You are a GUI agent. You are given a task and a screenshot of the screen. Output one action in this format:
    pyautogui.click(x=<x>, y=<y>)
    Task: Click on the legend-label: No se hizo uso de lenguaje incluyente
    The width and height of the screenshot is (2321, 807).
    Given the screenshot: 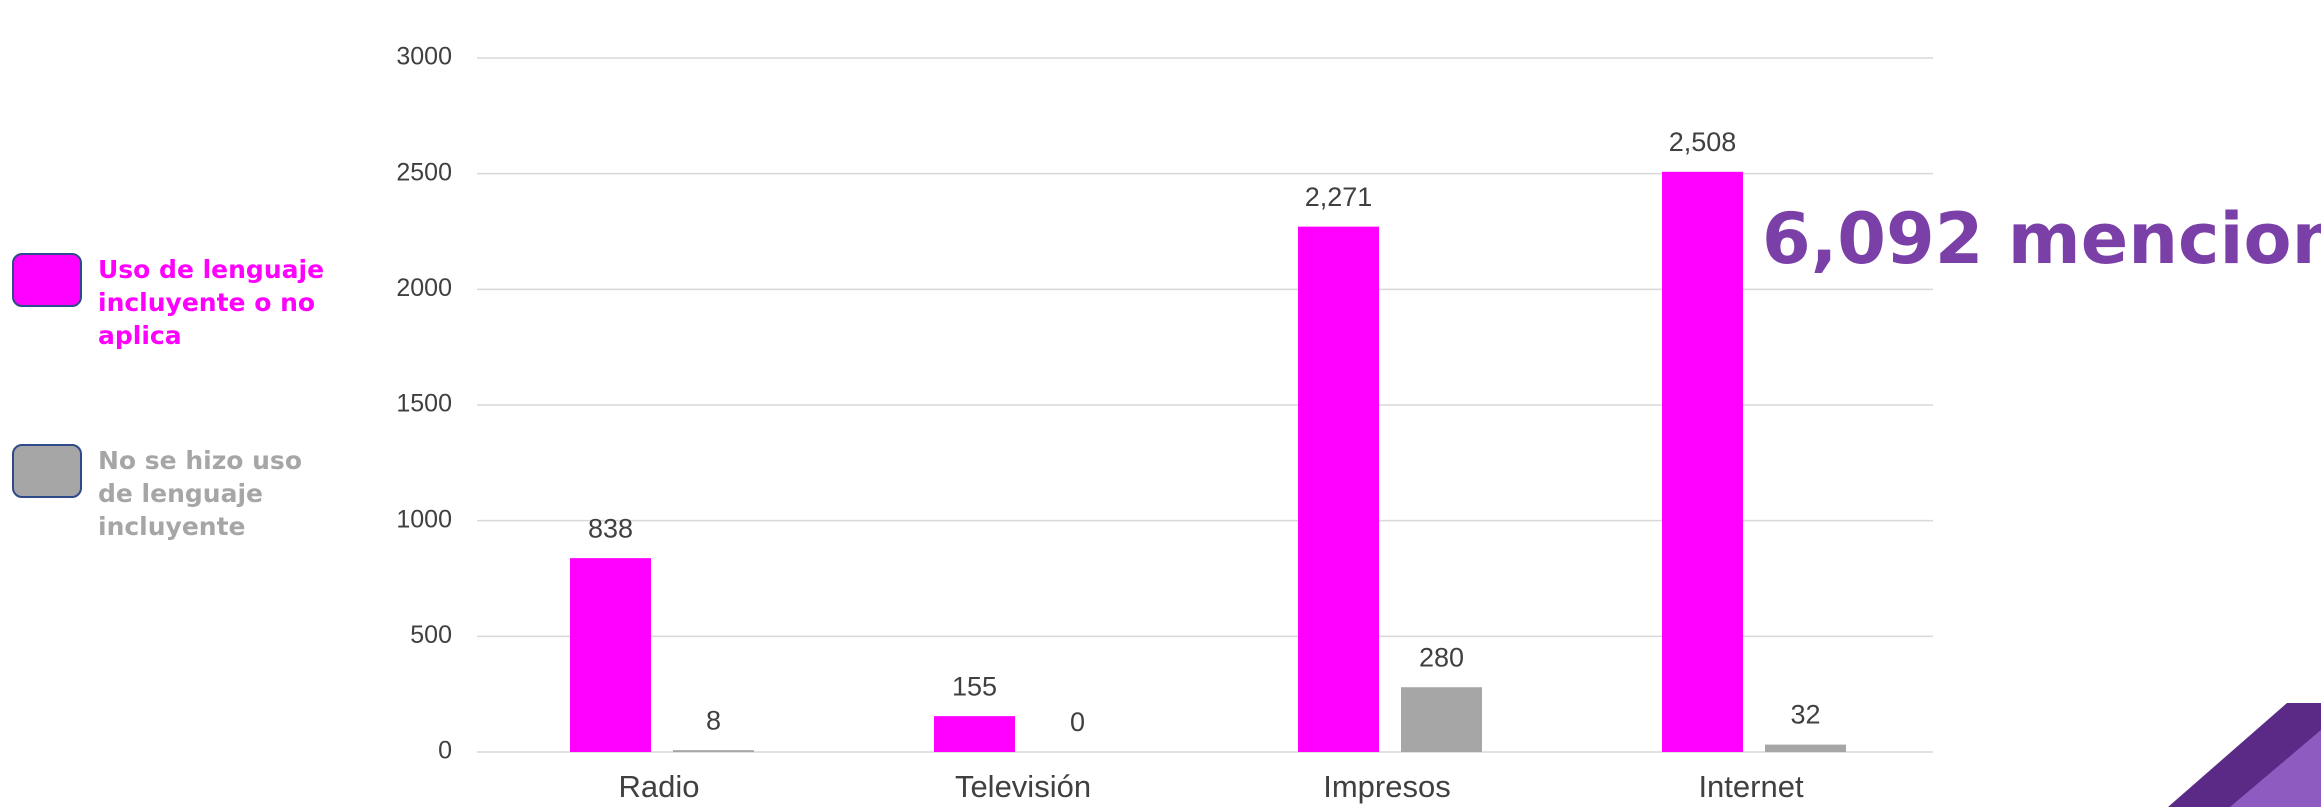 What is the action you would take?
    pyautogui.click(x=200, y=493)
    